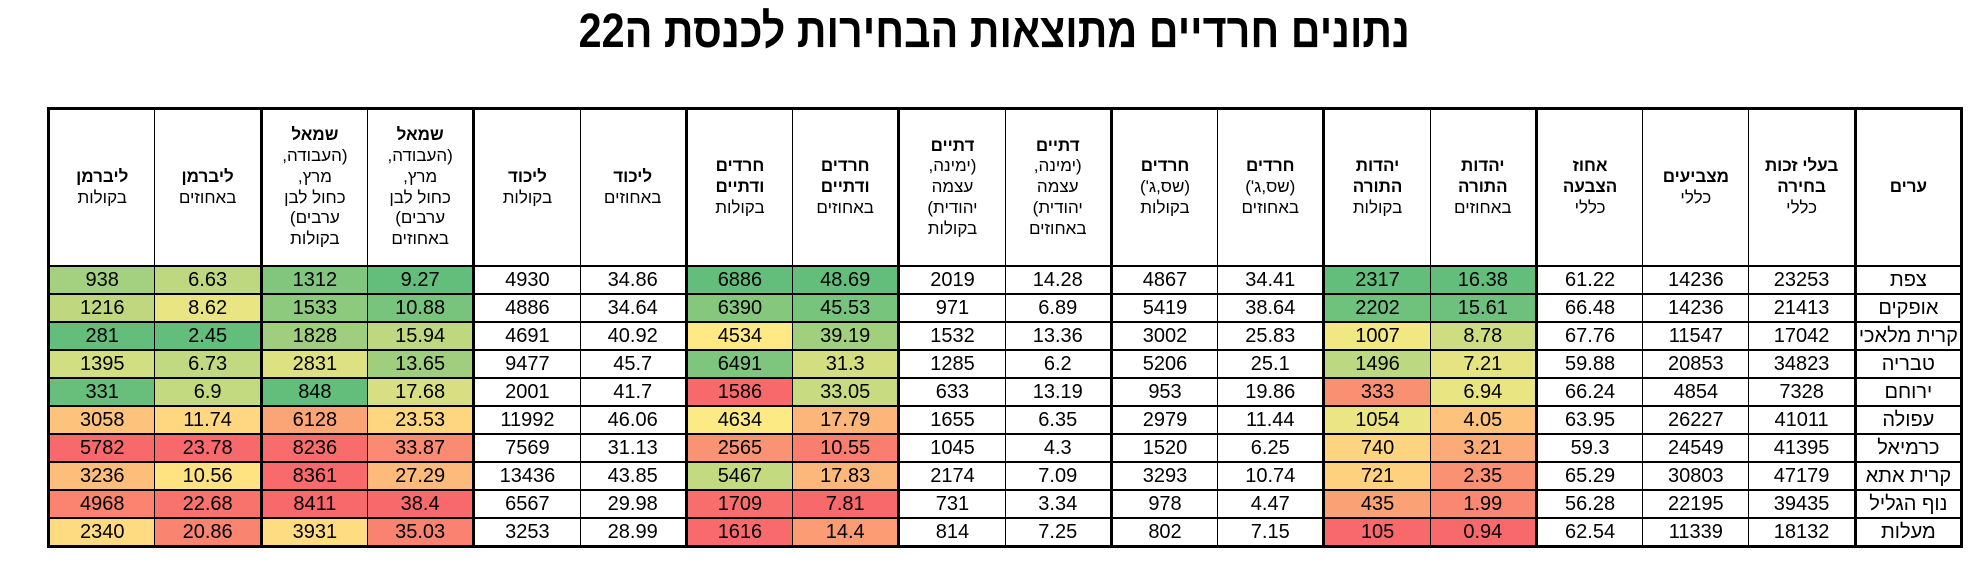  Describe the element at coordinates (1270, 166) in the screenshot. I see `col-header-title: חרדים` at that location.